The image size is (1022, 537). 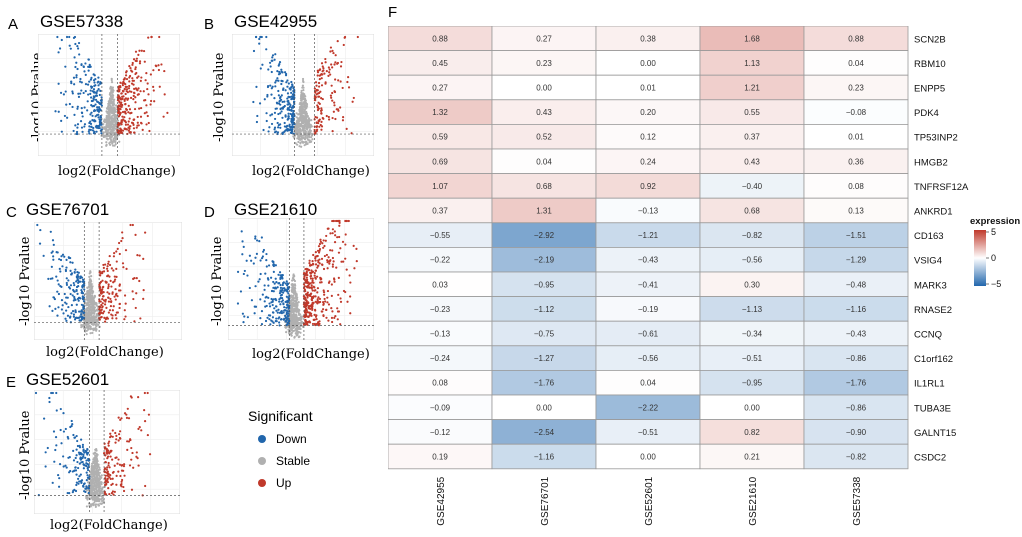 I want to click on heatmap-cell-label: −1.76, so click(x=544, y=383).